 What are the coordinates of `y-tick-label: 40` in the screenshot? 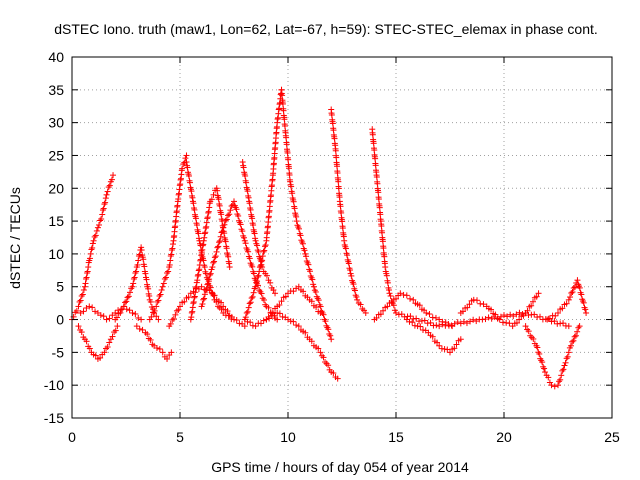 It's located at (56, 57).